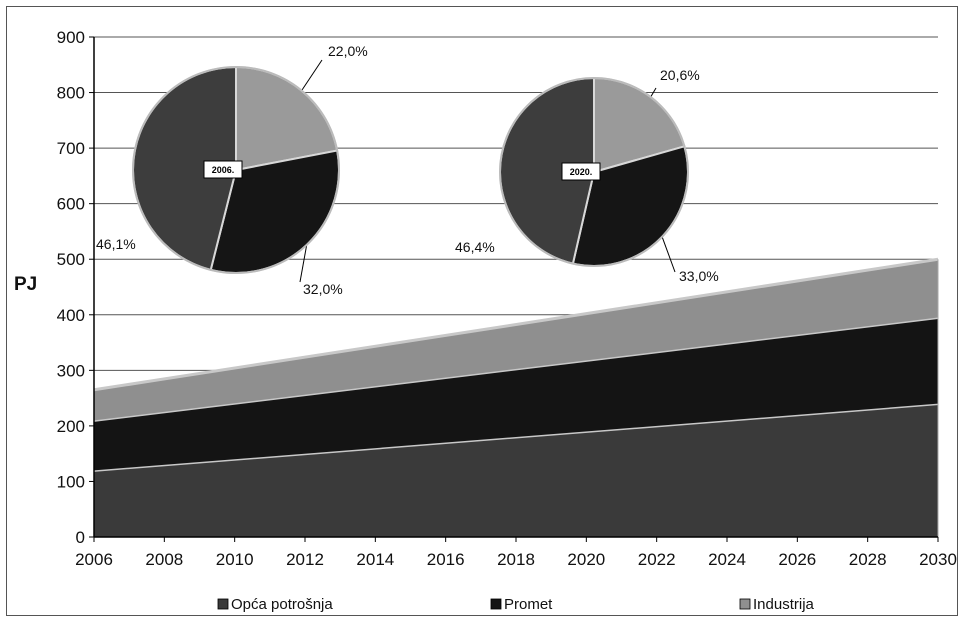 The height and width of the screenshot is (622, 964). What do you see at coordinates (235, 559) in the screenshot?
I see `x-tick-label: 2010` at bounding box center [235, 559].